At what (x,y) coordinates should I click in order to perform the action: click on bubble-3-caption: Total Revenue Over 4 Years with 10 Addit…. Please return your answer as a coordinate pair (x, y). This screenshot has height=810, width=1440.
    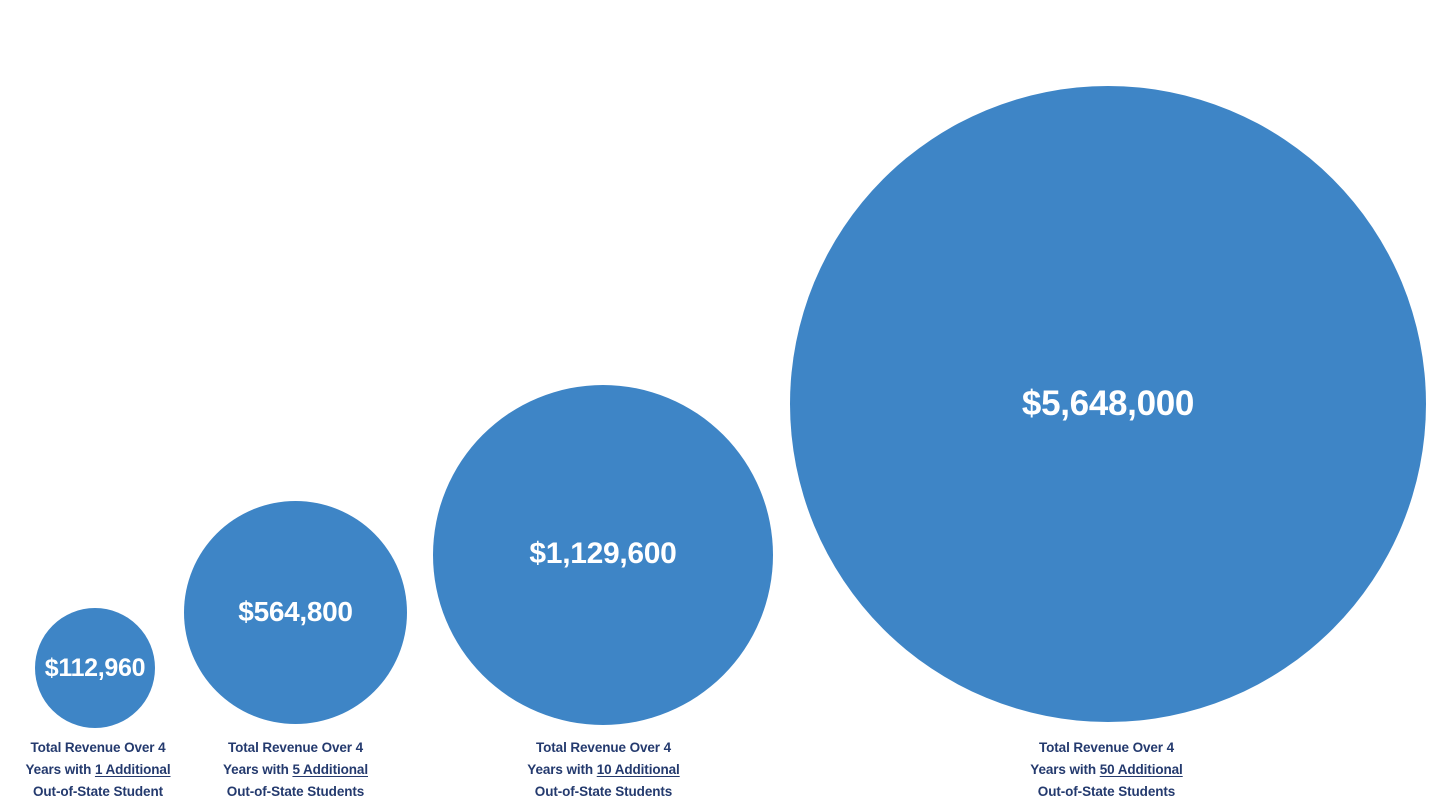
    Looking at the image, I should click on (603, 770).